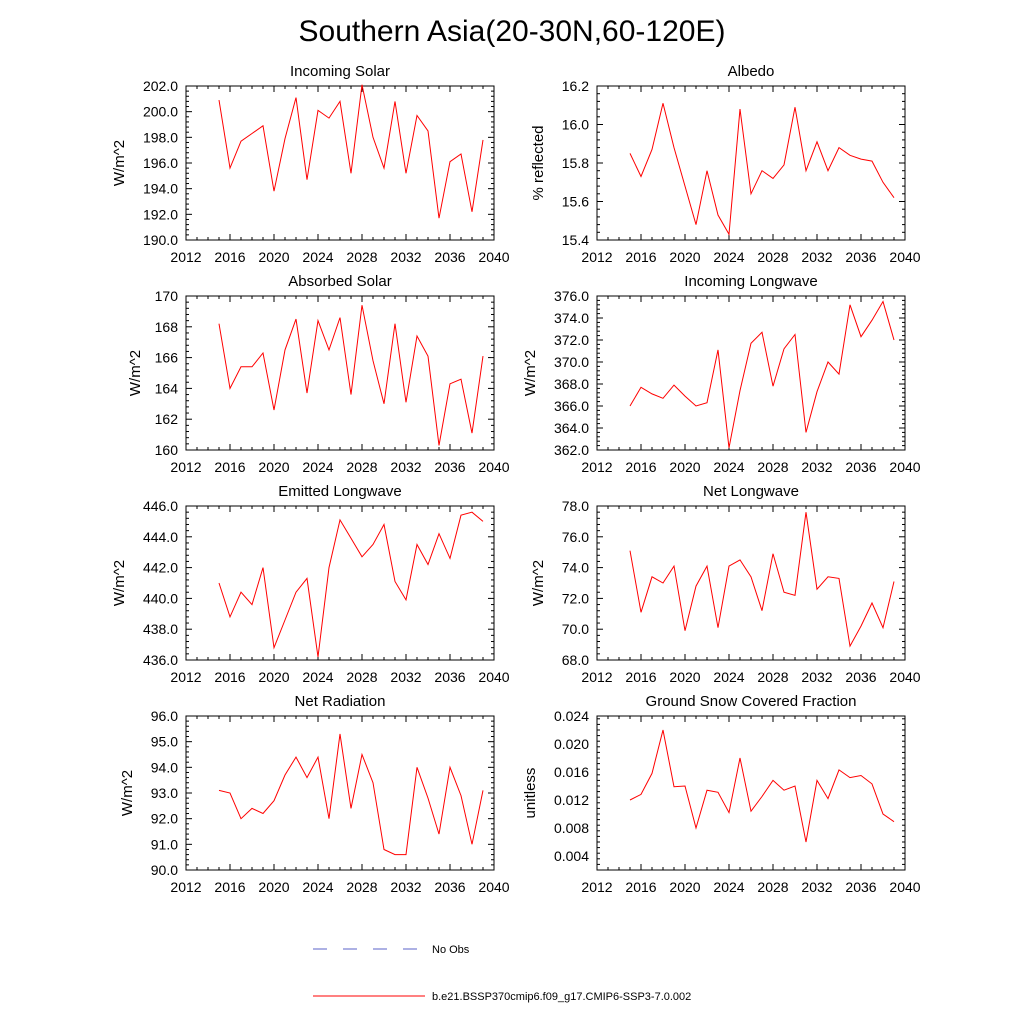 The width and height of the screenshot is (1024, 1024). I want to click on y-tick-label: 168, so click(167, 327).